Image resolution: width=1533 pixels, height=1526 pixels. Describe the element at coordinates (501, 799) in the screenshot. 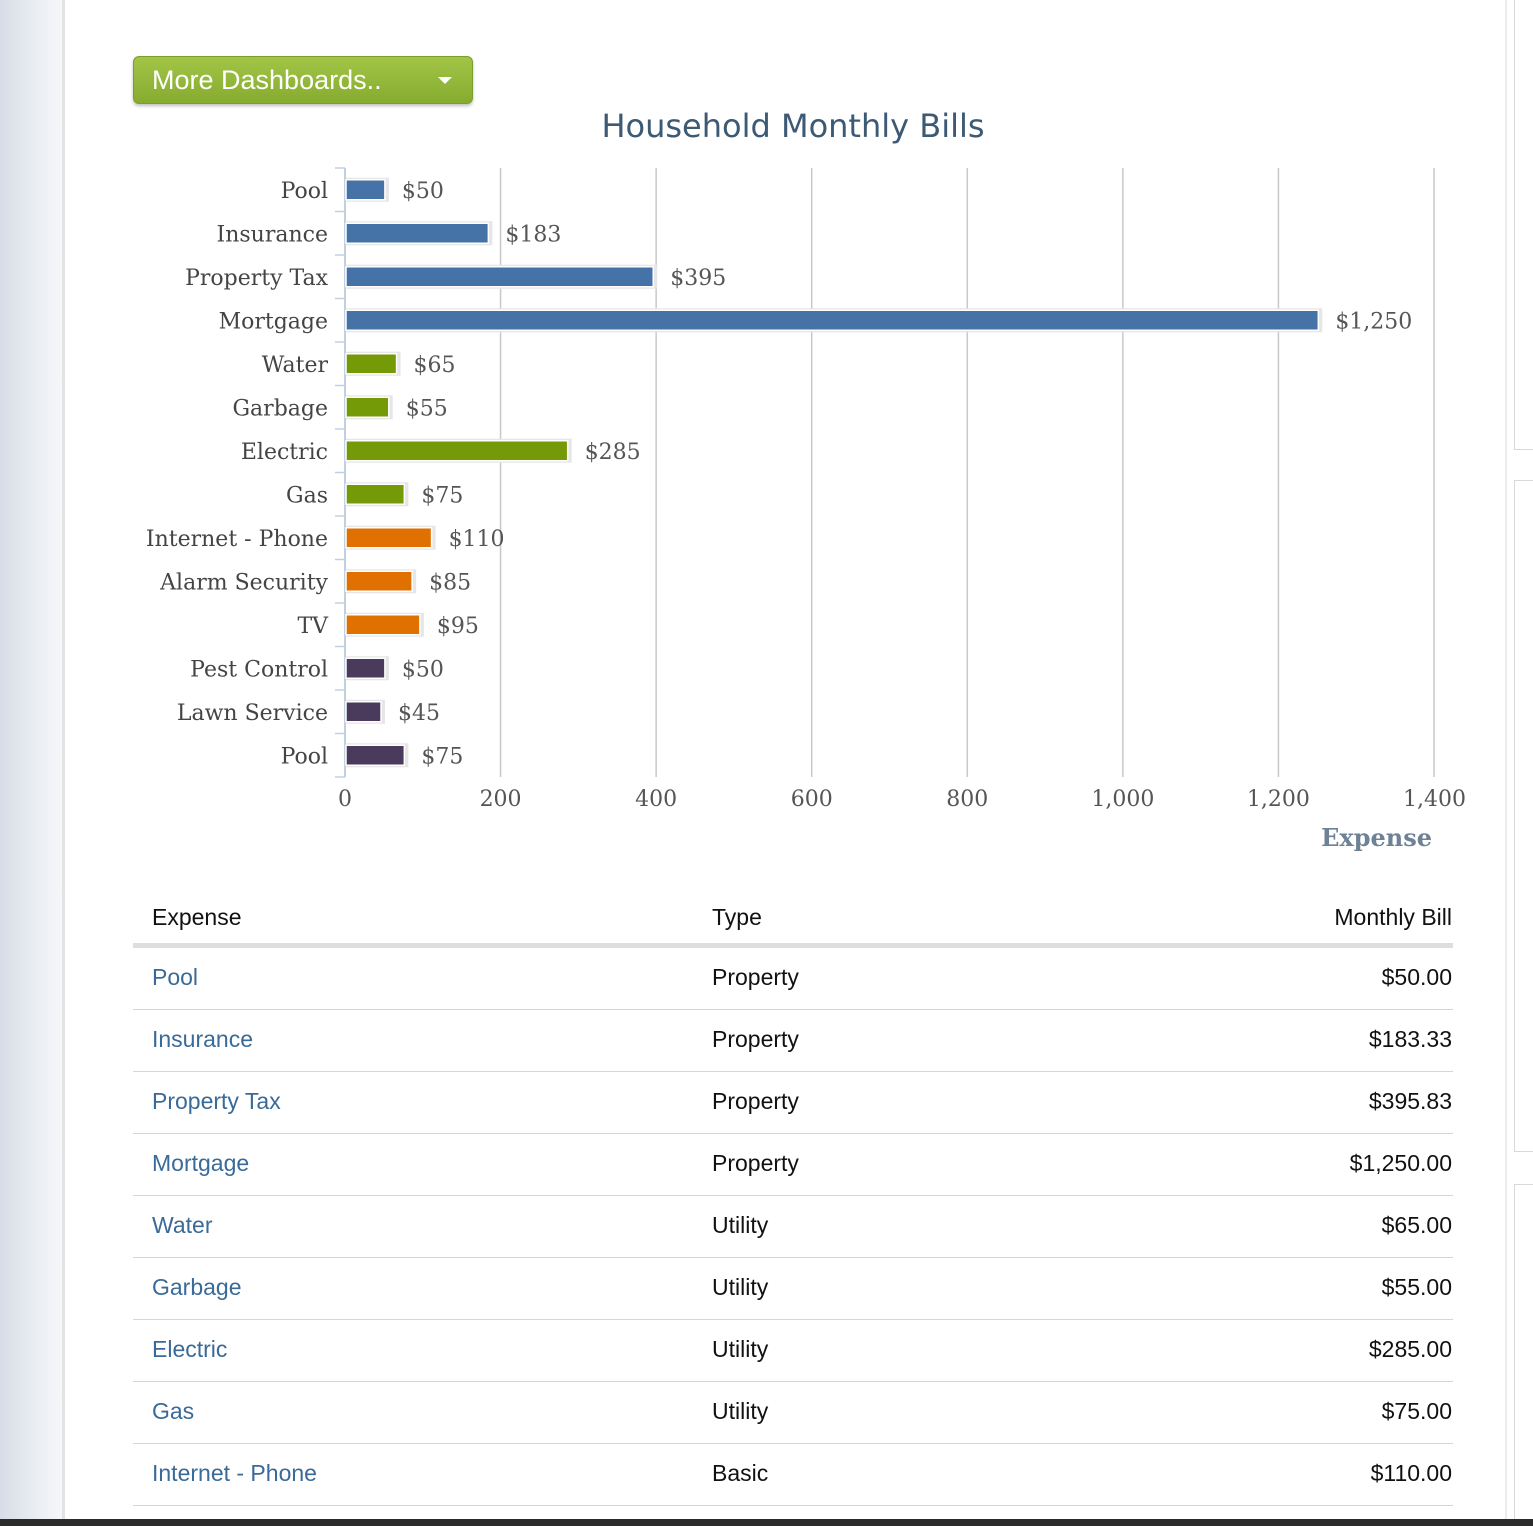

I see `x-tick-label: 200` at that location.